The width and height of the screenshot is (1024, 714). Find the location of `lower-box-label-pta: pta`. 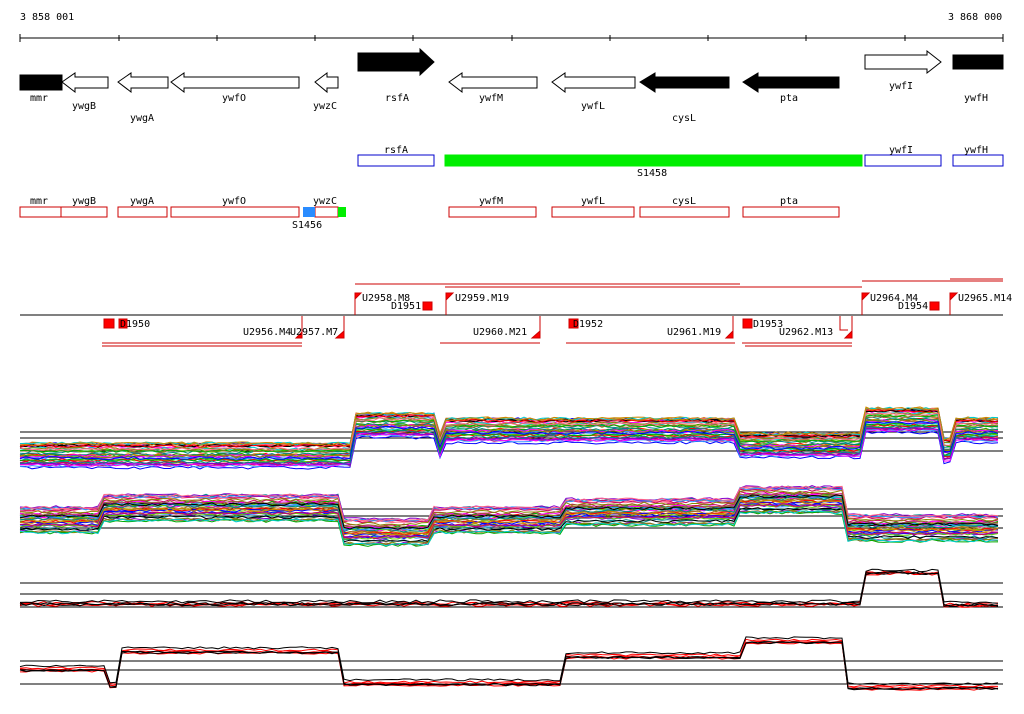

lower-box-label-pta: pta is located at coordinates (789, 201).